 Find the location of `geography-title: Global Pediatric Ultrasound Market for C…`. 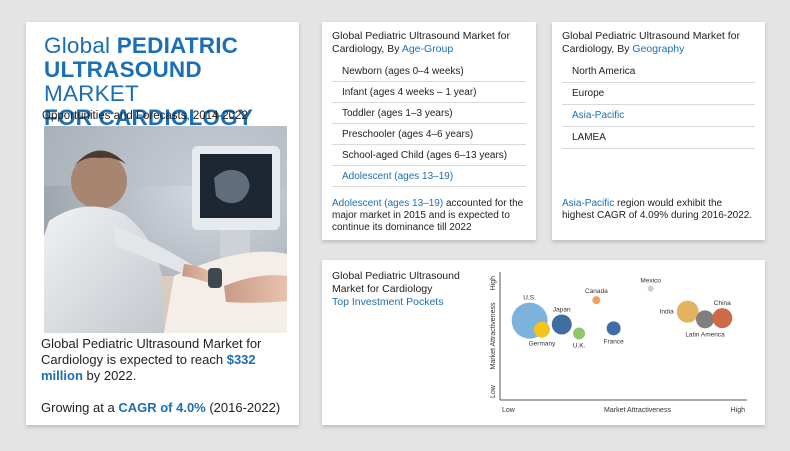

geography-title: Global Pediatric Ultrasound Market for C… is located at coordinates (651, 42).